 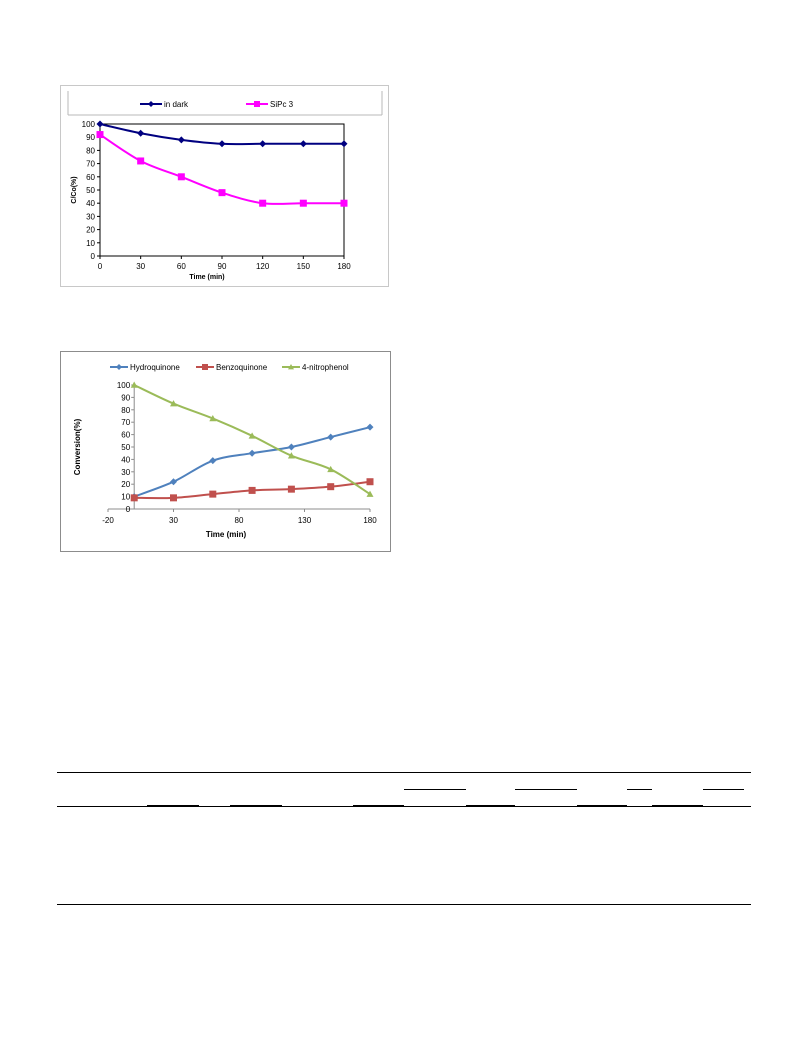 What do you see at coordinates (100, 266) in the screenshot?
I see `x-tick-label: 0` at bounding box center [100, 266].